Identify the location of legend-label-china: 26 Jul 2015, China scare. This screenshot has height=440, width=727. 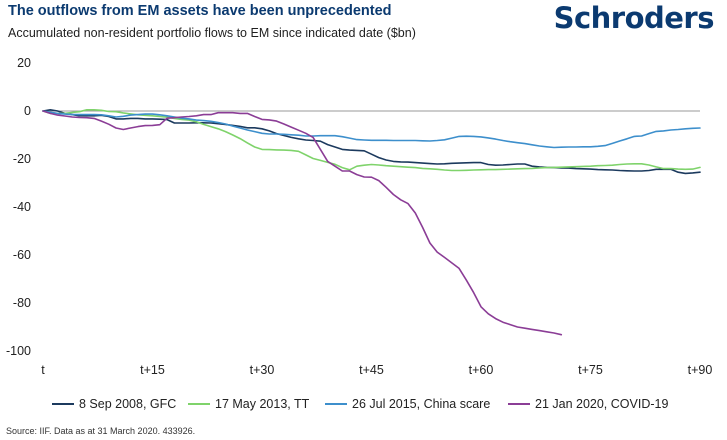
(421, 404).